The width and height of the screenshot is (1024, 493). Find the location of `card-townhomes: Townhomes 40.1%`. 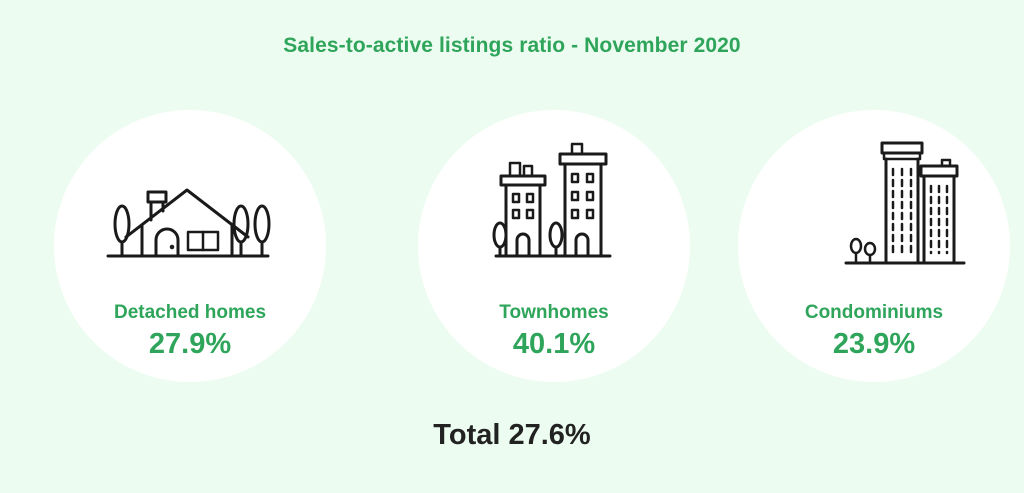

card-townhomes: Townhomes 40.1% is located at coordinates (554, 246).